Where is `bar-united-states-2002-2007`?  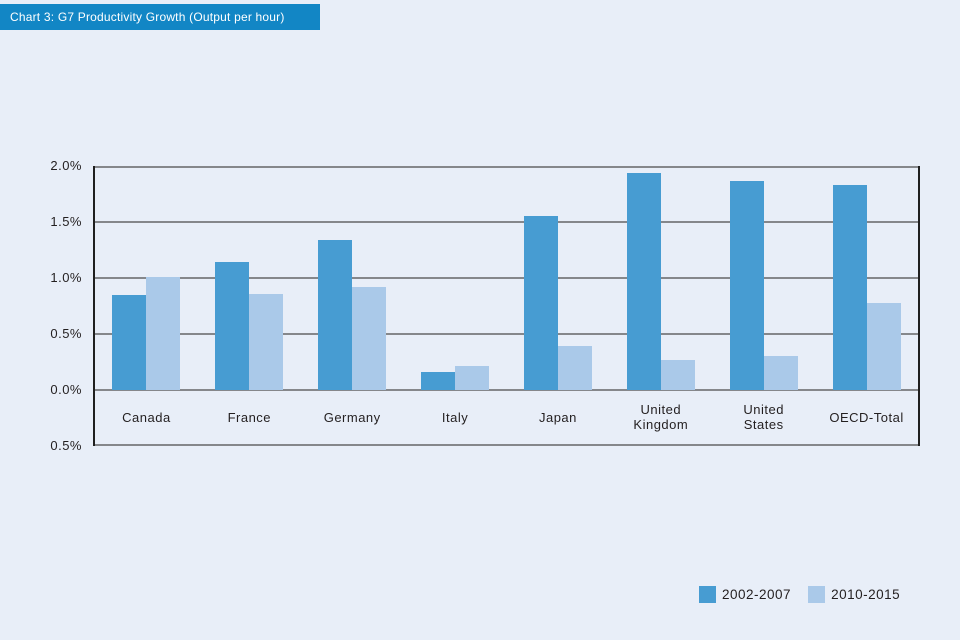 bar-united-states-2002-2007 is located at coordinates (746, 285).